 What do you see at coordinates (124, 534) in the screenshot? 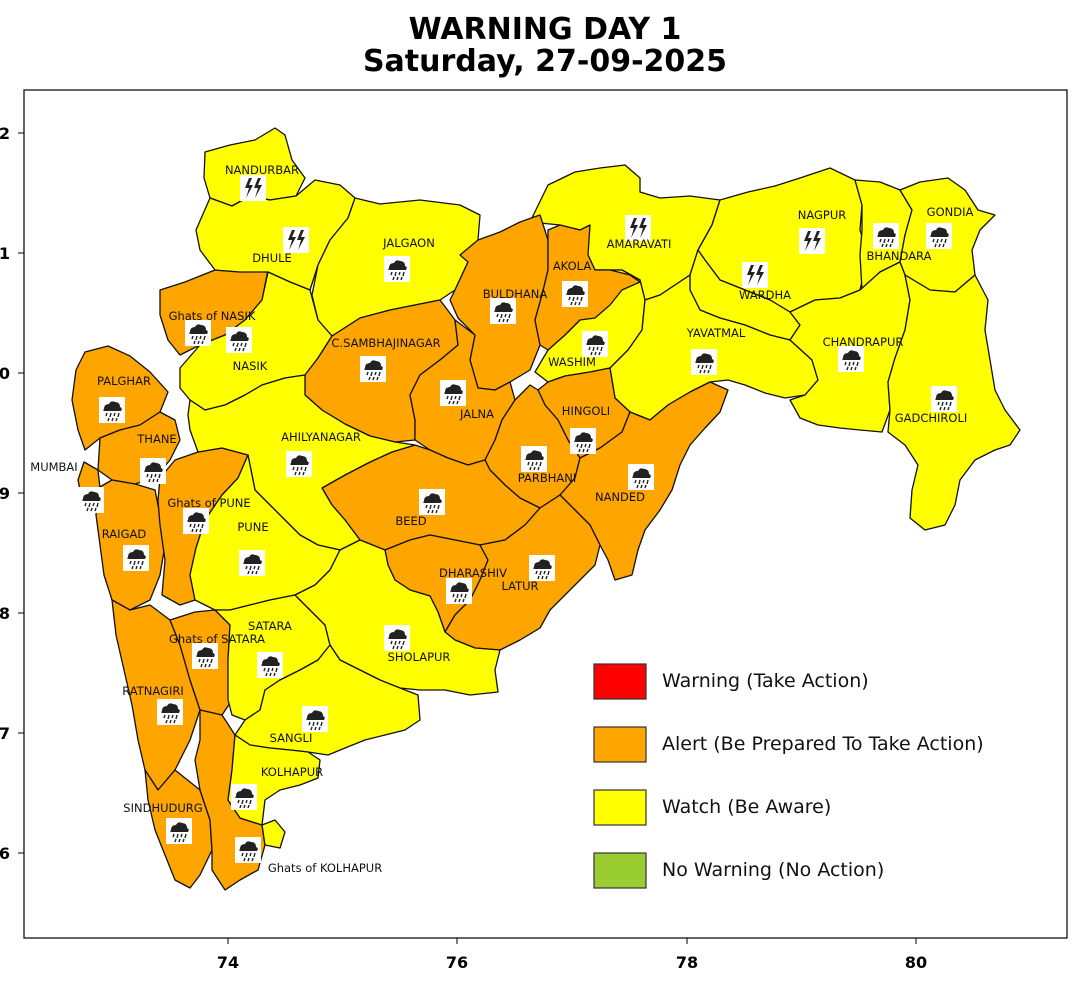
I see `district-label: RAIGAD` at bounding box center [124, 534].